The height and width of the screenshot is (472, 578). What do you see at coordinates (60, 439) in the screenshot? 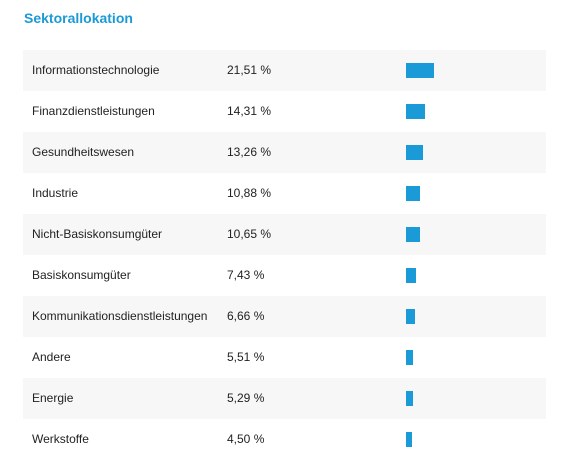
I see `sector-name: Werkstoffe` at bounding box center [60, 439].